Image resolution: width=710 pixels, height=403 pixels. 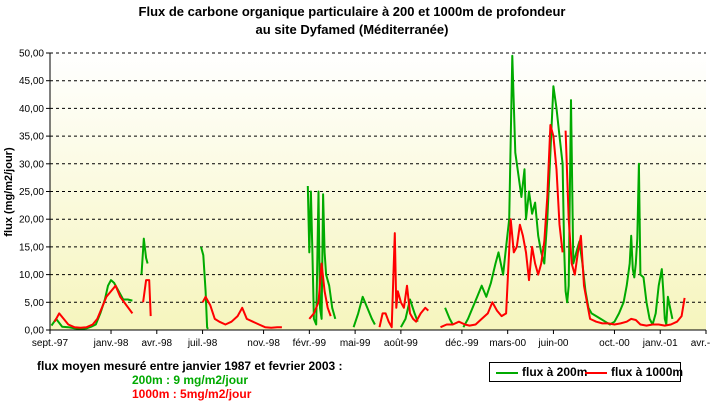 What do you see at coordinates (9, 192) in the screenshot?
I see `y-axis-label: flux (mg/m2/jour)` at bounding box center [9, 192].